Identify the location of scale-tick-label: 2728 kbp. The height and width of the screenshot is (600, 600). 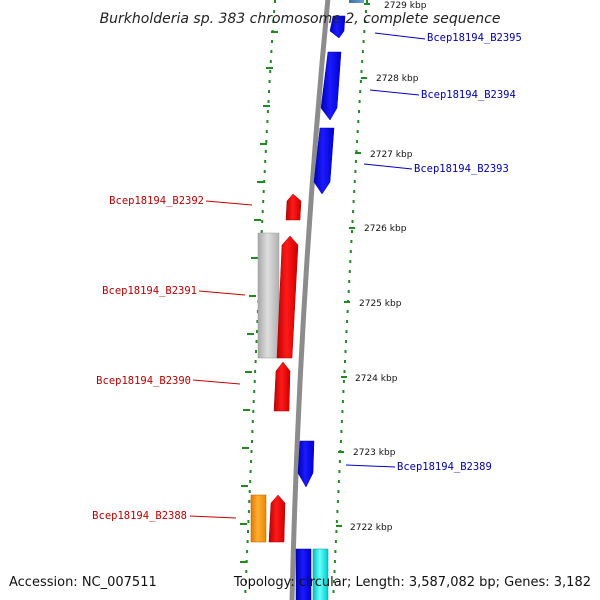
(397, 79).